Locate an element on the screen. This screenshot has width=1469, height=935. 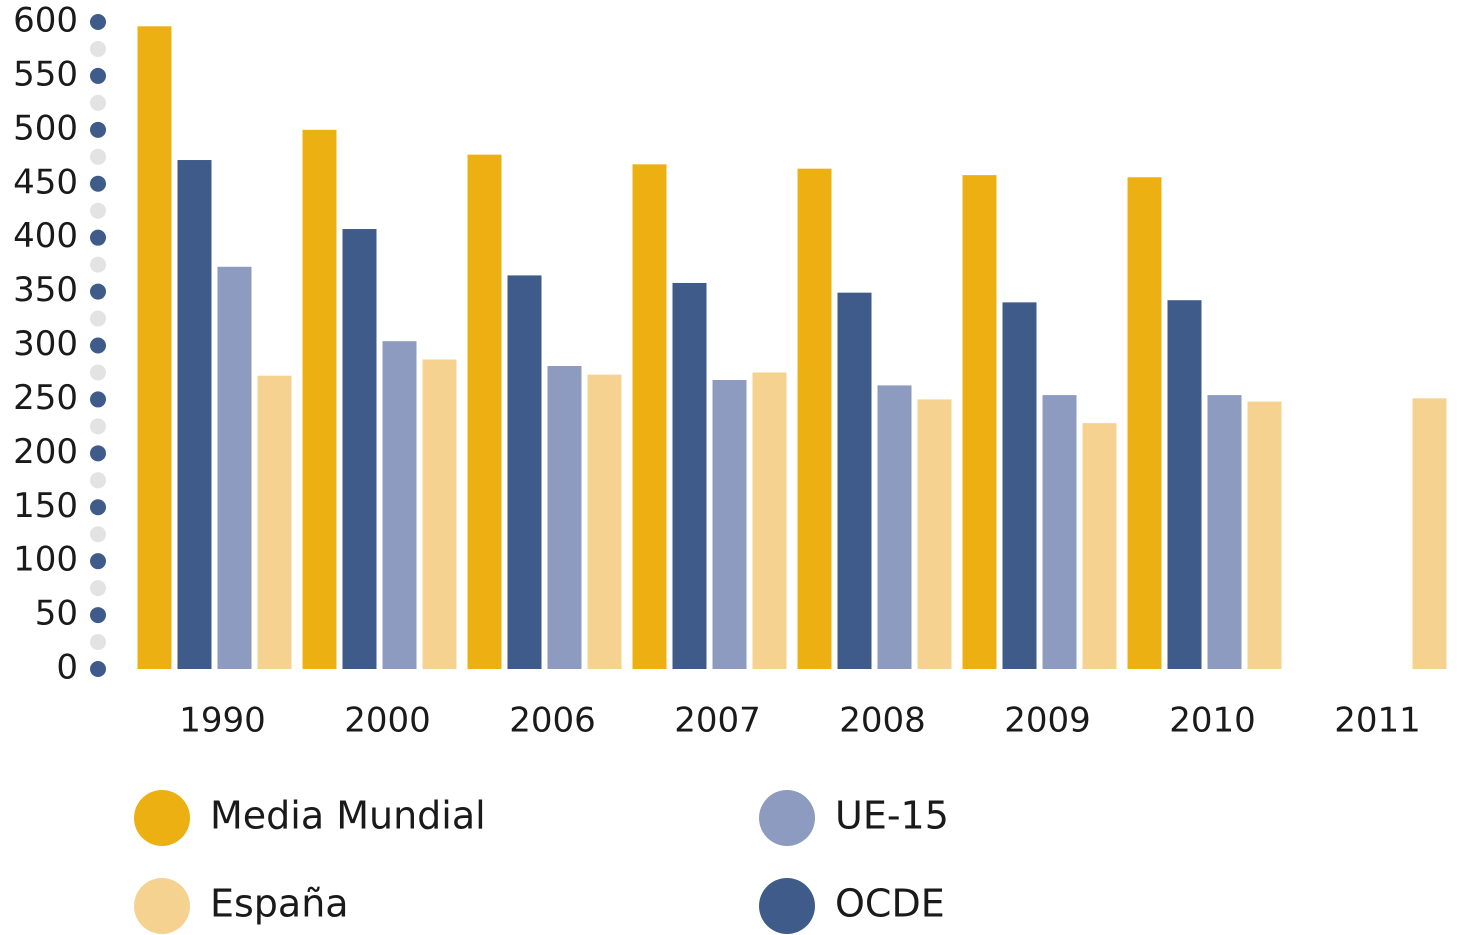
x-tick-label: 2006 is located at coordinates (552, 721).